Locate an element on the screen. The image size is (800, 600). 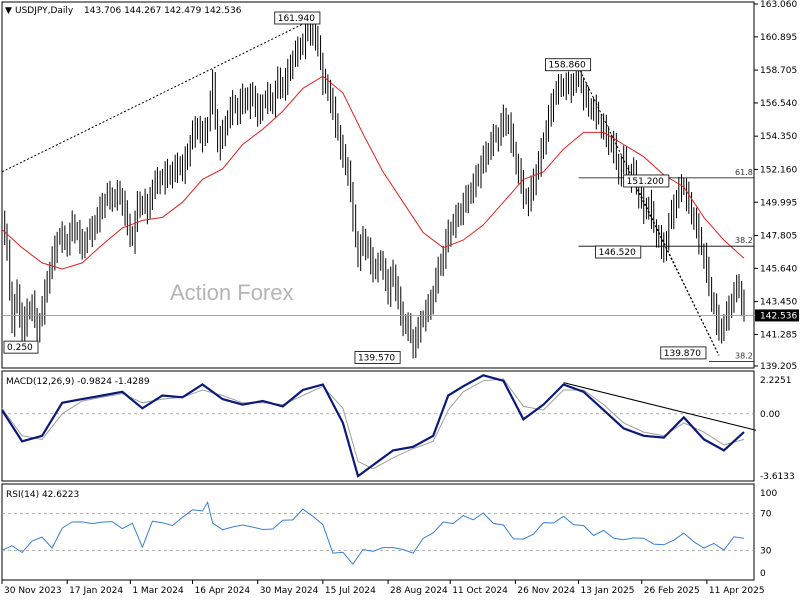
x-tick-label: 16 Apr 2024 is located at coordinates (223, 591).